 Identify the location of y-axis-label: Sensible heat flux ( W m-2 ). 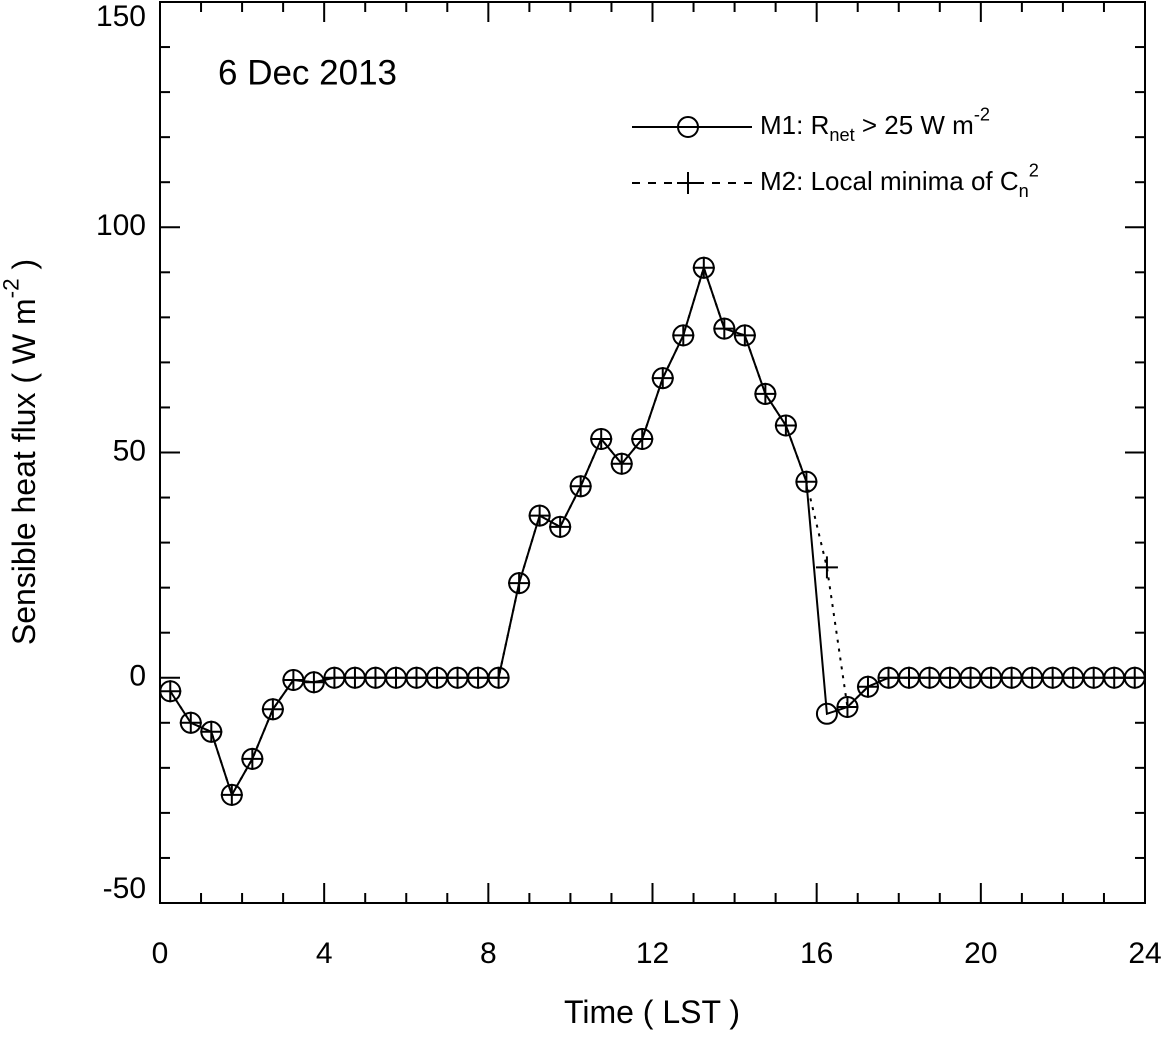
(21, 452).